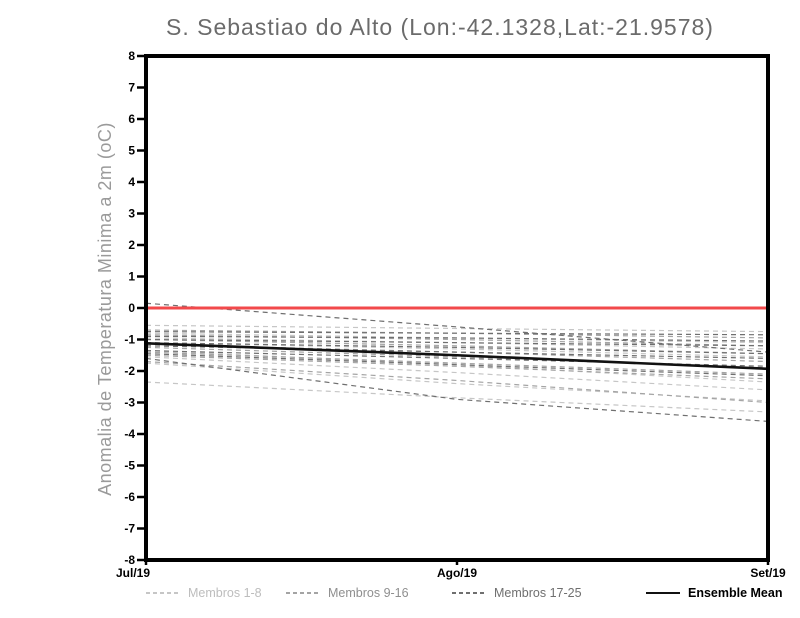 The height and width of the screenshot is (618, 800). I want to click on legend-entry-membros-1-8: Membros 1-8, so click(204, 593).